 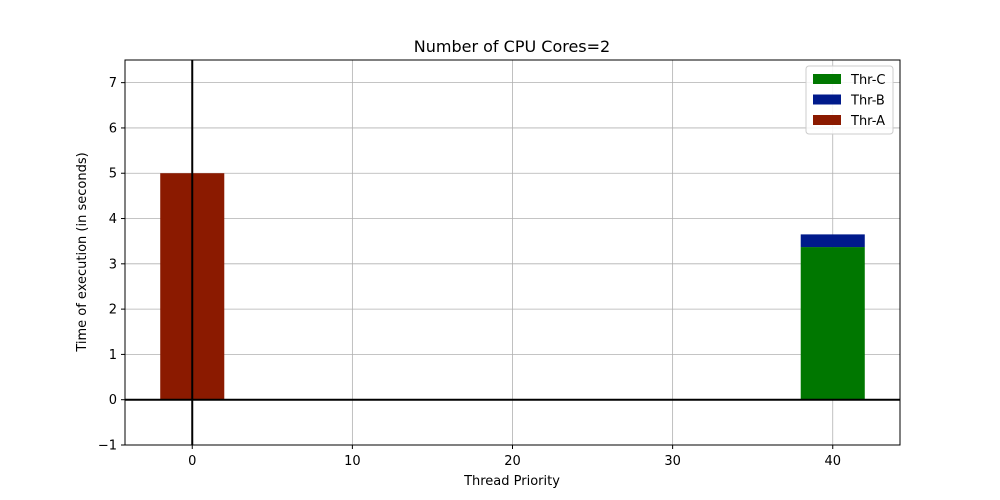 What do you see at coordinates (832, 241) in the screenshot?
I see `bar-thr-b` at bounding box center [832, 241].